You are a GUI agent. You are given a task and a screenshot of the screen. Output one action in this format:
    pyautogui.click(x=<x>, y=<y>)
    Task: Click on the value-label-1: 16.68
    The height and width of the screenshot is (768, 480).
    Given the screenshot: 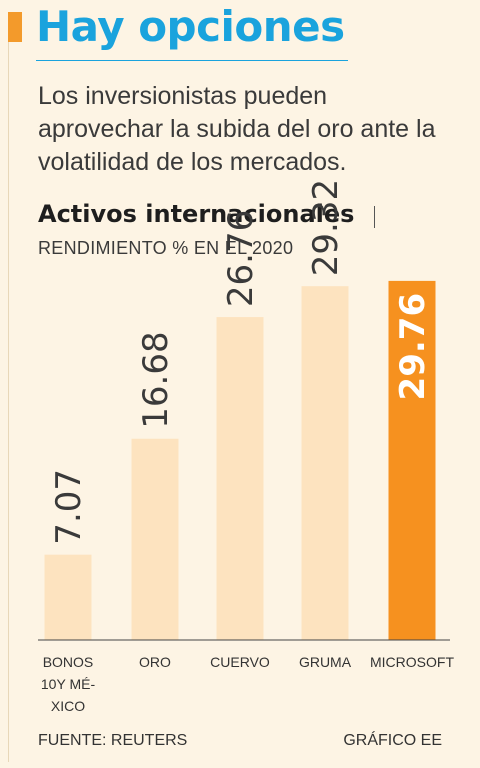 What is the action you would take?
    pyautogui.click(x=156, y=379)
    